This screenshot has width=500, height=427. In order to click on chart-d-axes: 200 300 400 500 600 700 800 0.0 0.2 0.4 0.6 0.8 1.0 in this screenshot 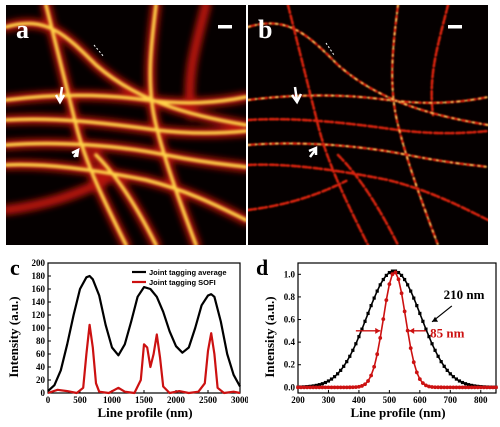, I will do `click(390, 333)`.